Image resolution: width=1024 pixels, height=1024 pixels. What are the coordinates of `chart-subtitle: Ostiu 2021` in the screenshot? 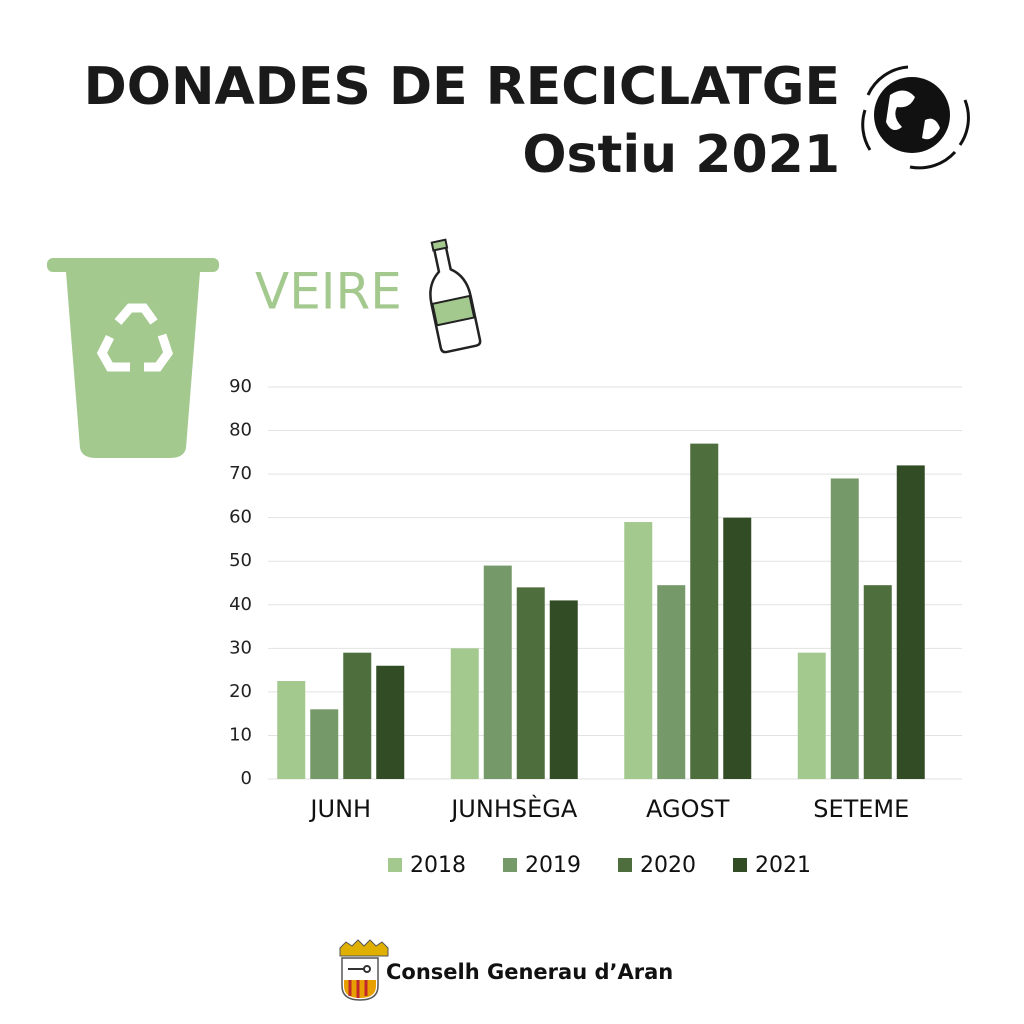 It's located at (681, 155).